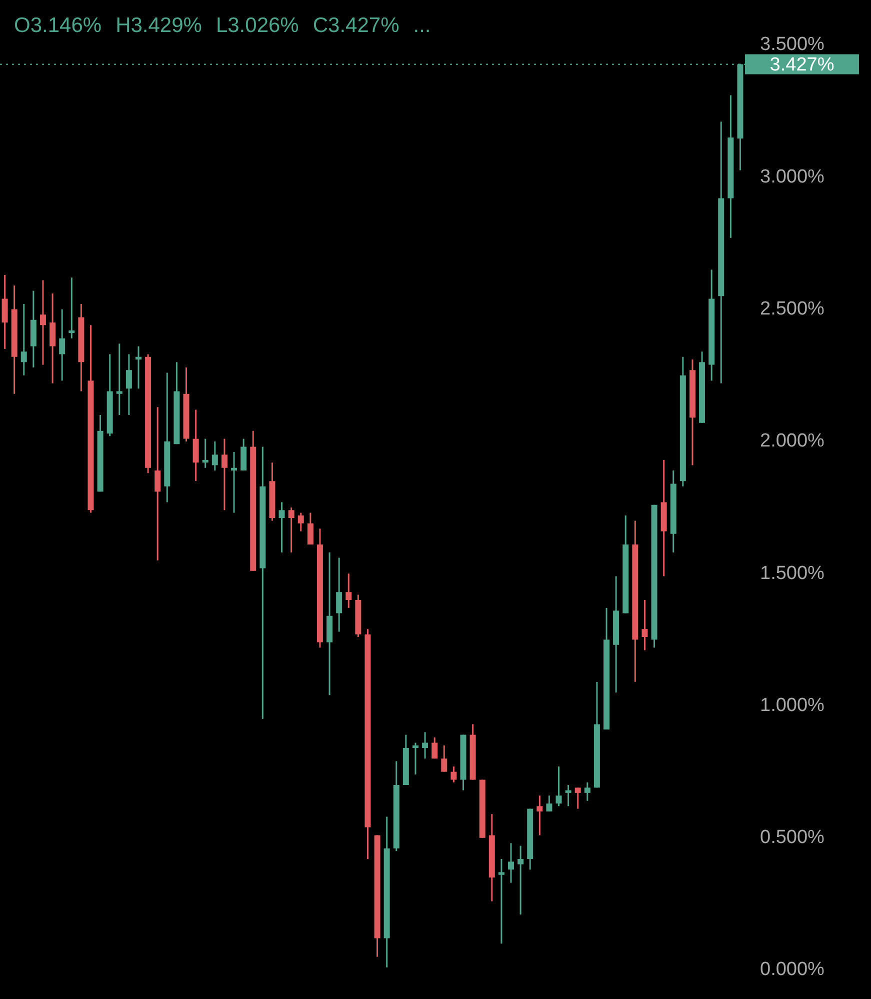 The image size is (871, 999). Describe the element at coordinates (792, 309) in the screenshot. I see `y-tick-label: 2.500%` at that location.